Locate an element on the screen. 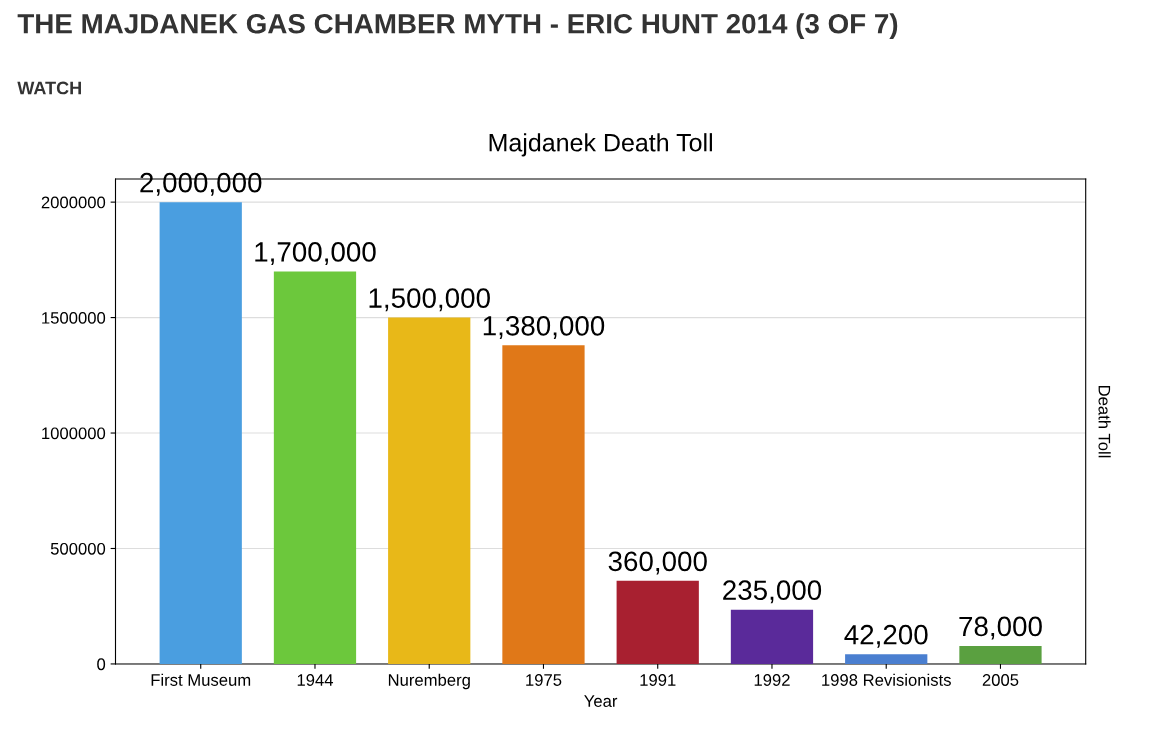  y-axis-title: Death Toll is located at coordinates (1104, 421).